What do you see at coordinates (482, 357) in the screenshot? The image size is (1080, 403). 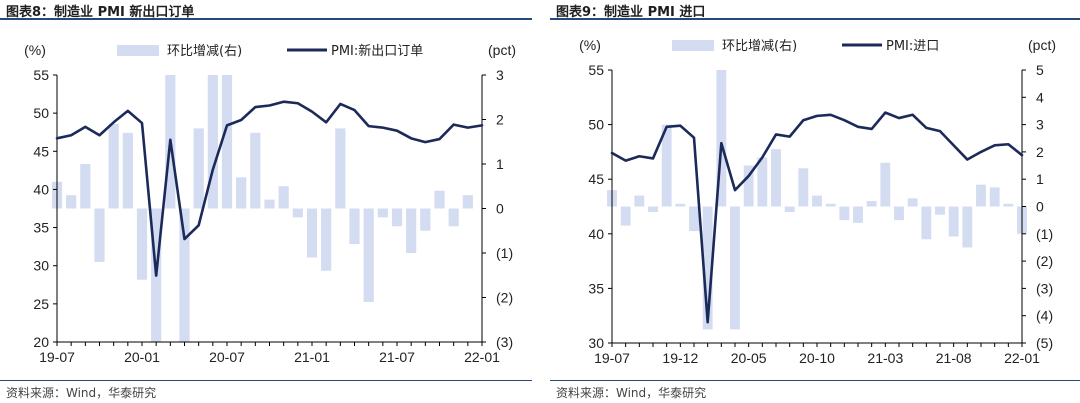 I see `x-tick-label: 22-01` at bounding box center [482, 357].